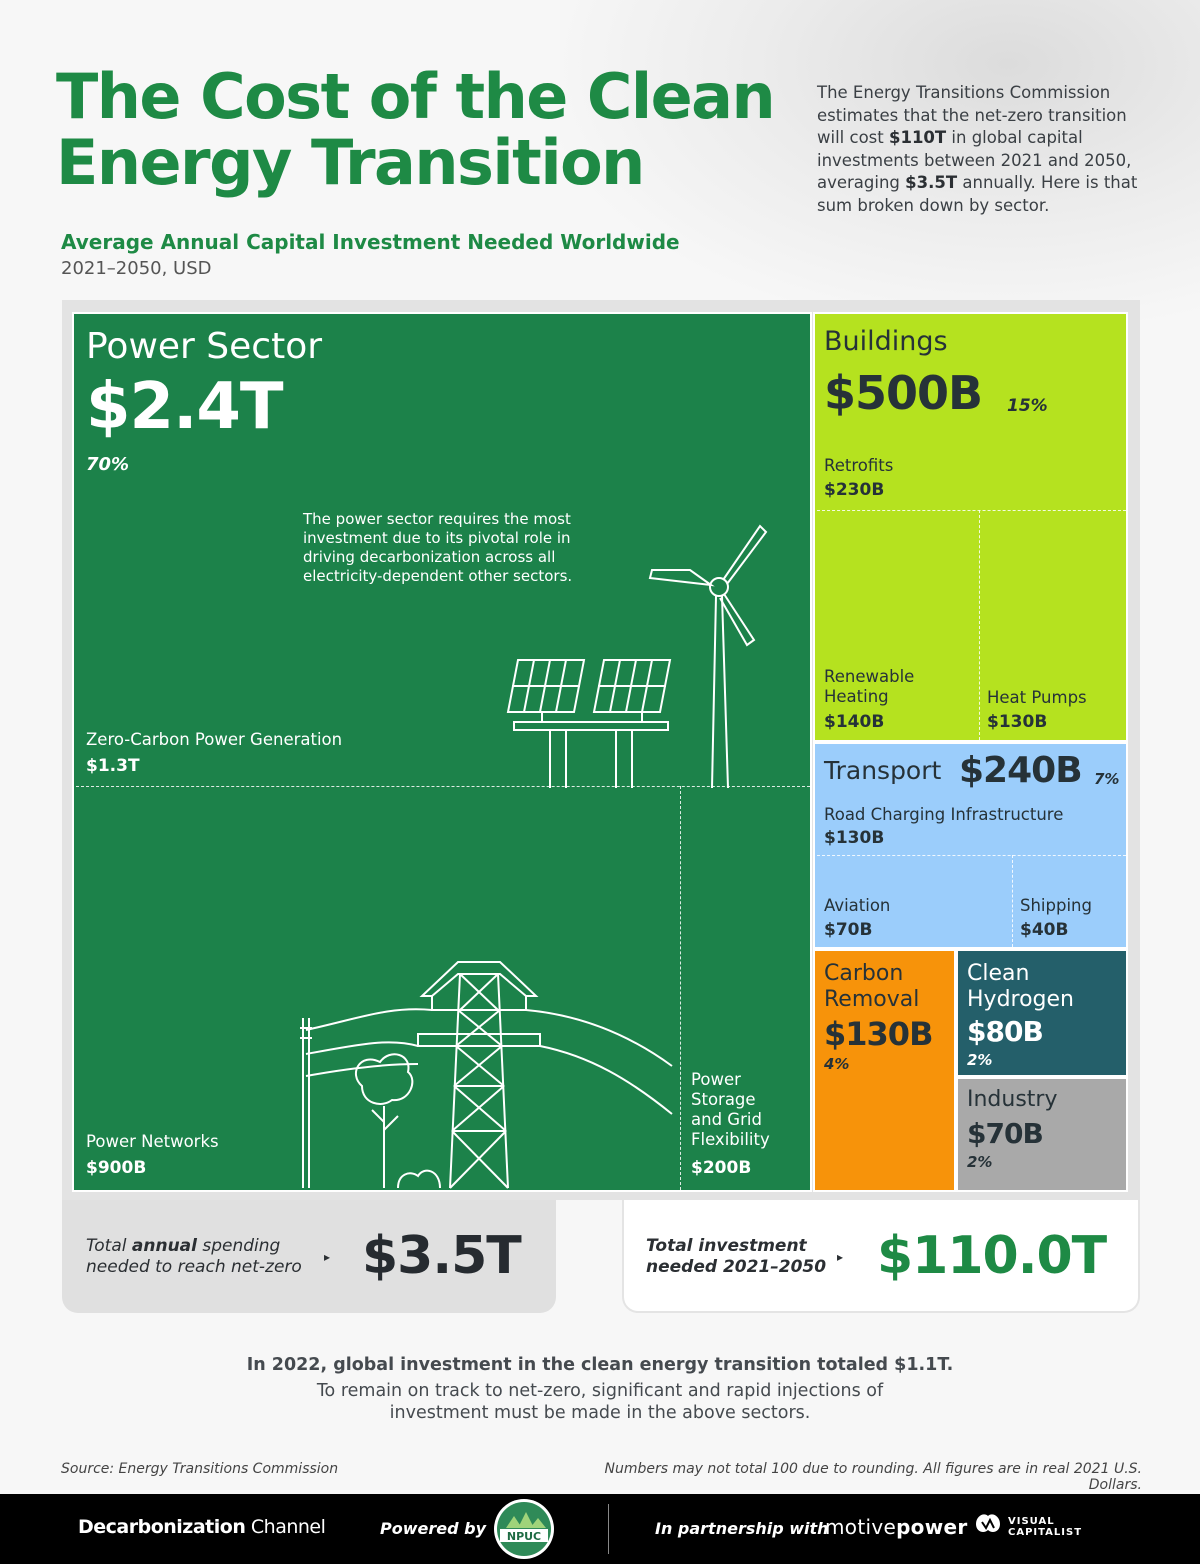 The height and width of the screenshot is (1564, 1200). Describe the element at coordinates (1056, 905) in the screenshot. I see `shipping-label: Shipping` at that location.